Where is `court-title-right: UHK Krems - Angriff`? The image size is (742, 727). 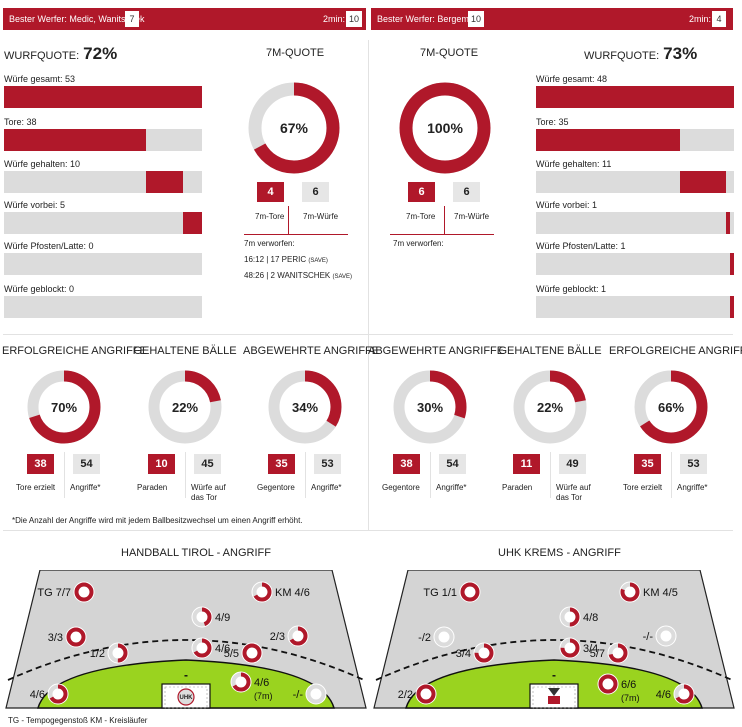
court-title-right: UHK Krems - Angriff is located at coordinates (559, 553).